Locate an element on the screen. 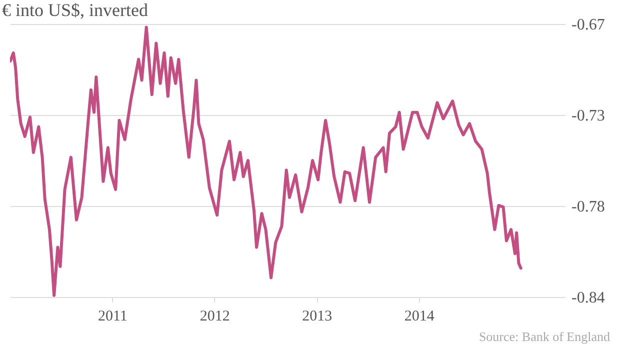  source-note: Source: Bank of England is located at coordinates (544, 336).